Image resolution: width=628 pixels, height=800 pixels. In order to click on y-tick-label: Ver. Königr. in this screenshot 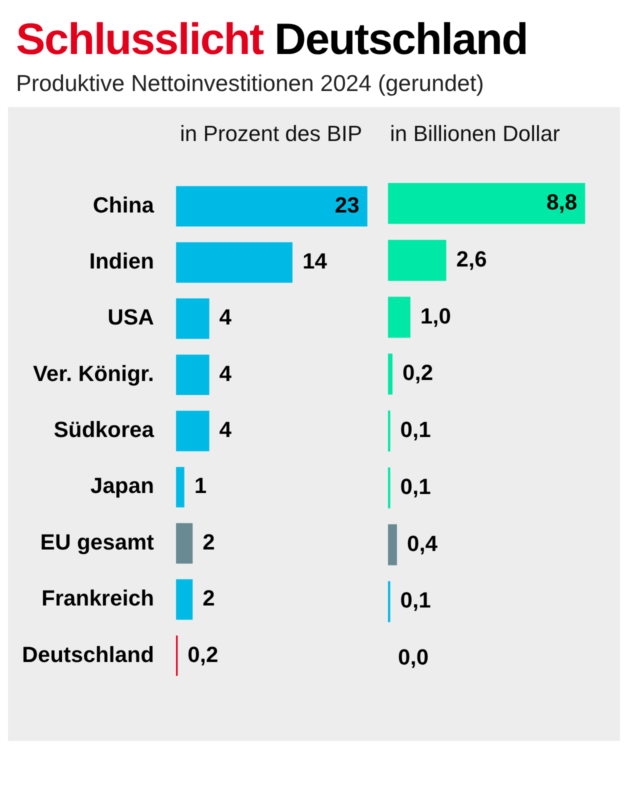, I will do `click(93, 373)`.